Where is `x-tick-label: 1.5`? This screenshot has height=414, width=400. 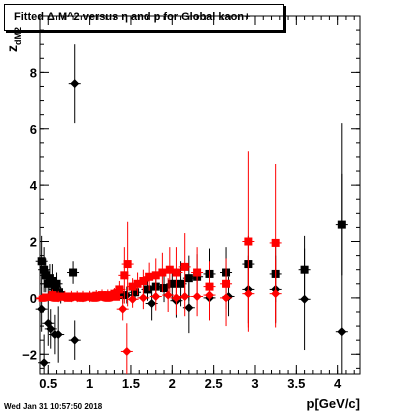
x-tick-label: 1.5 is located at coordinates (131, 383).